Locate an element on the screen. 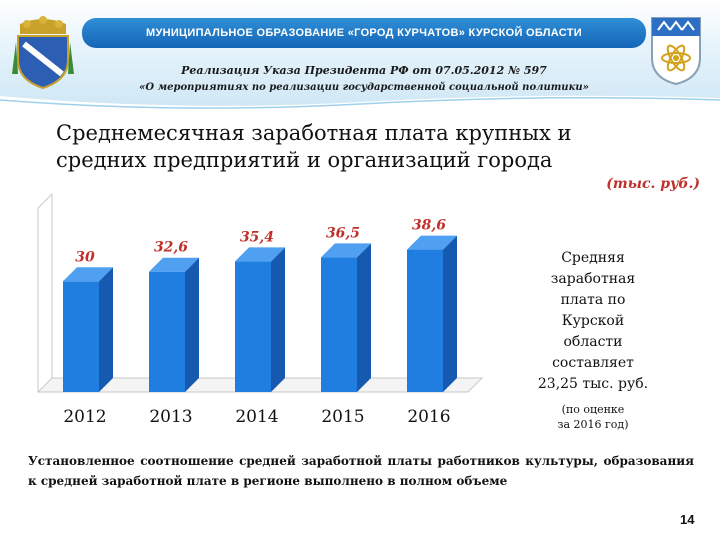 This screenshot has height=540, width=720. bar-2013 is located at coordinates (167, 331).